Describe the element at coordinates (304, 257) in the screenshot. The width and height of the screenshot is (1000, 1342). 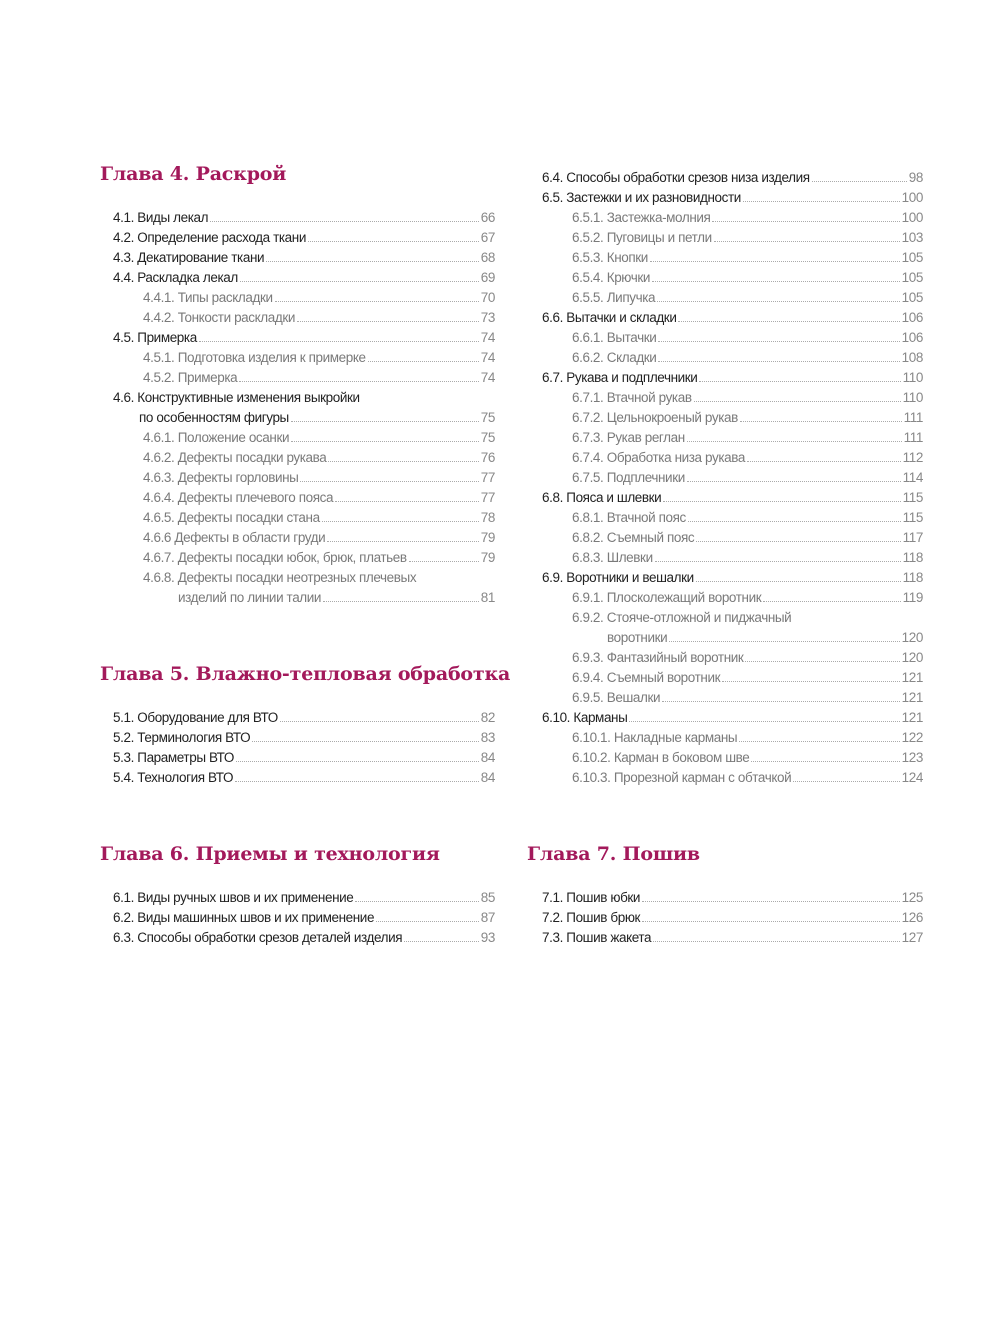
I see `toc-entry: 4.3. Декатирование ткани 68` at that location.